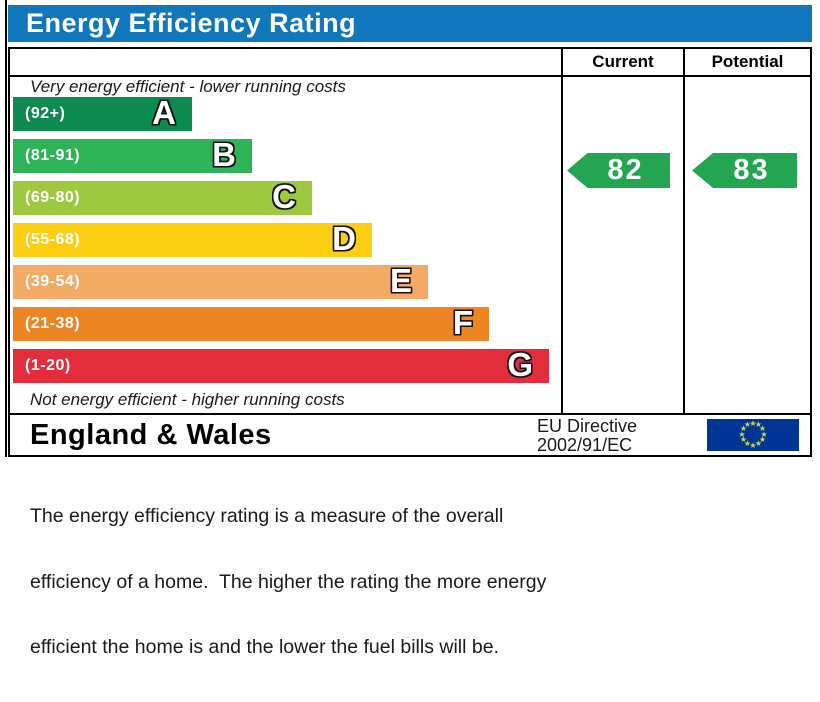 Image resolution: width=820 pixels, height=702 pixels. I want to click on band-a-range: (92+), so click(45, 113).